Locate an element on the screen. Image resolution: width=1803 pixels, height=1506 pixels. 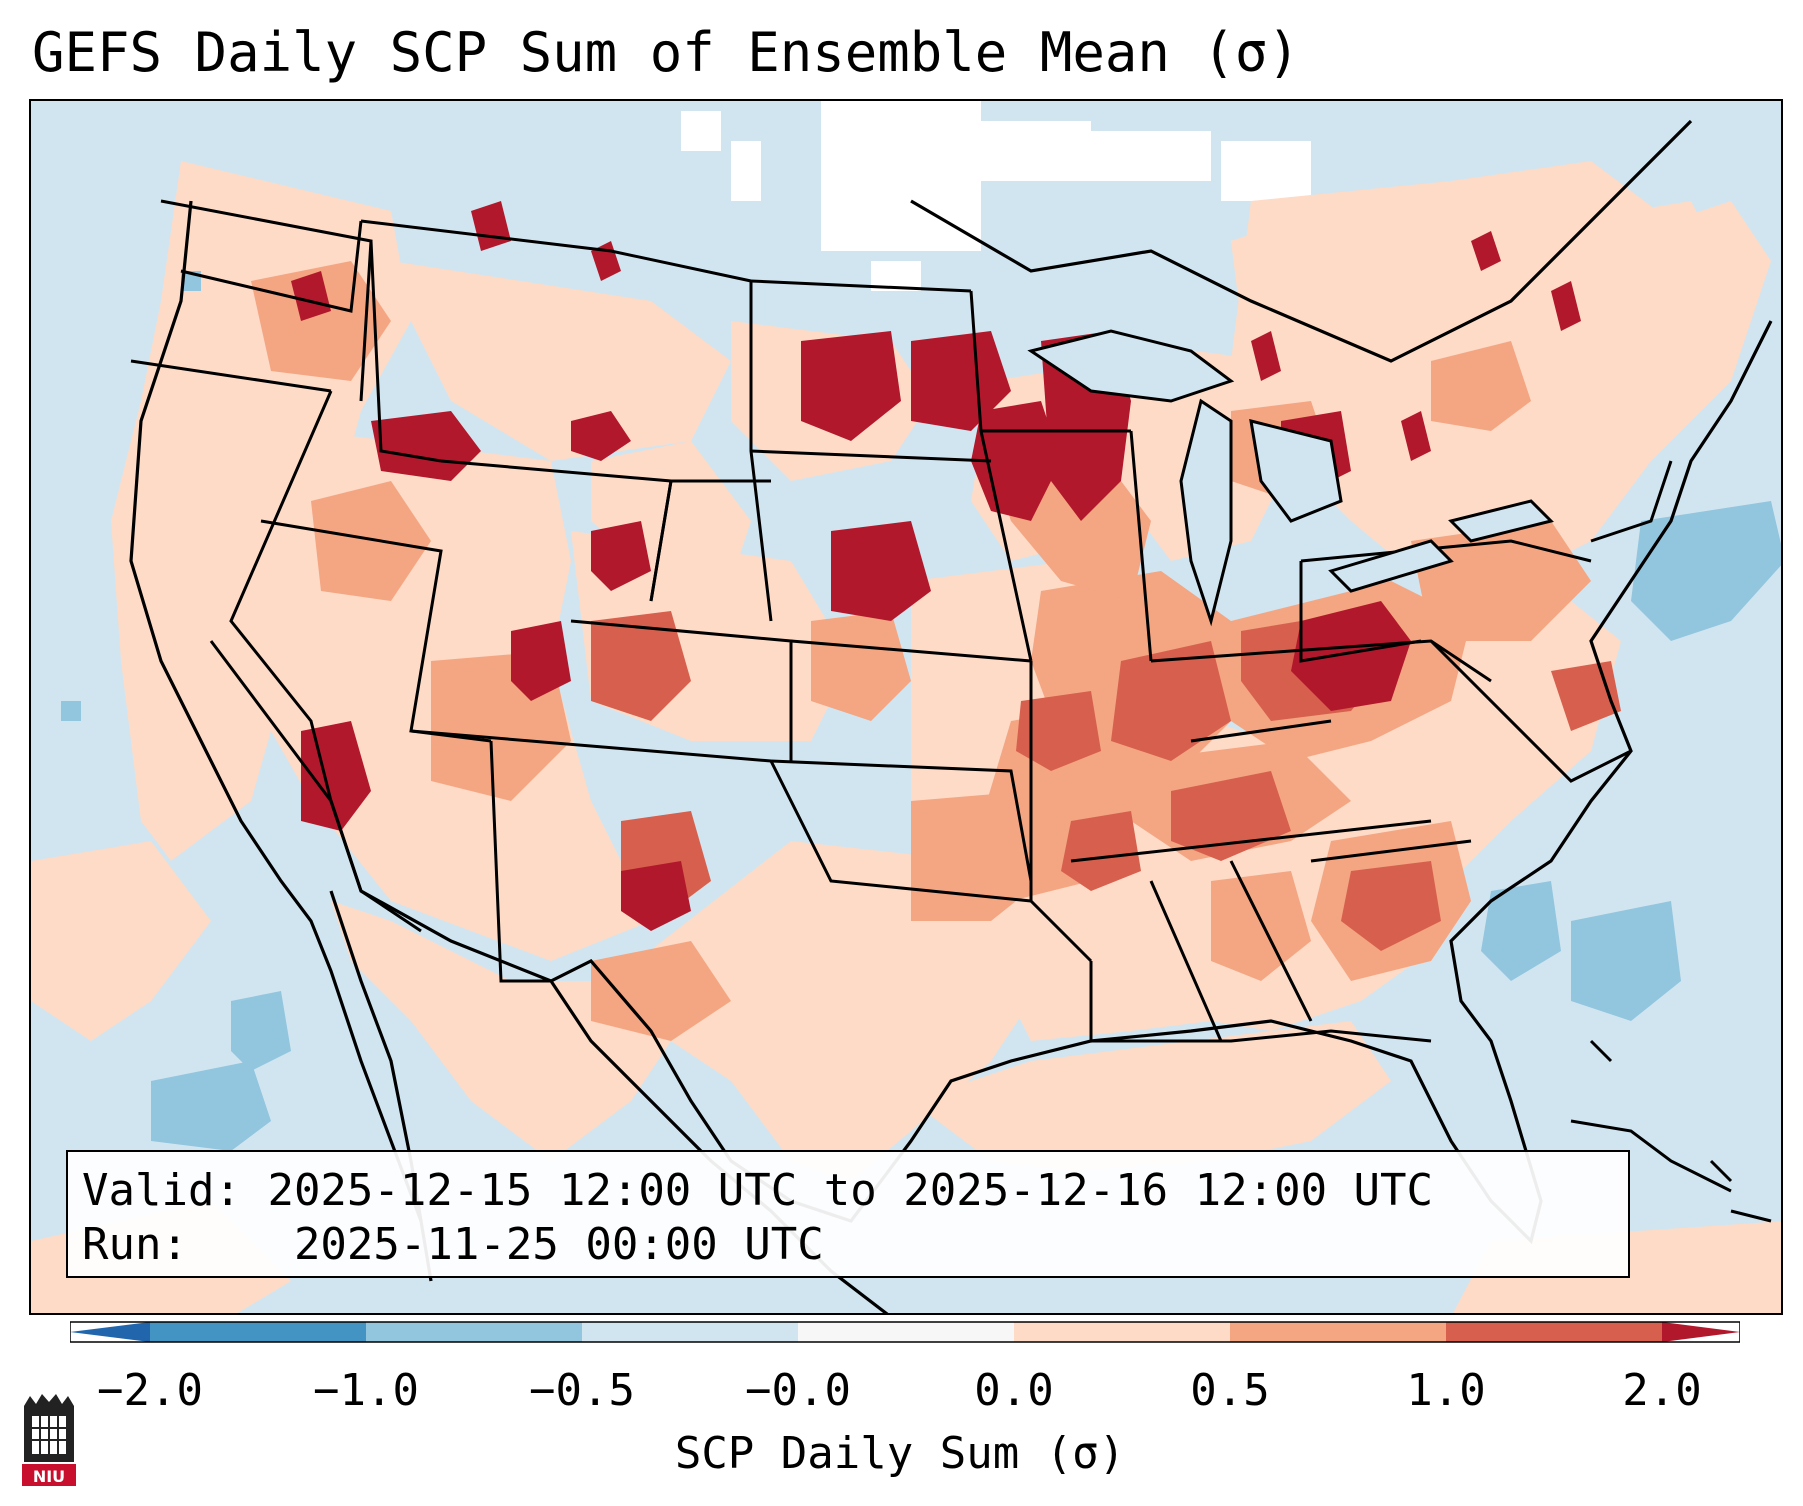
neutral-patches is located at coordinates (1006, 196).